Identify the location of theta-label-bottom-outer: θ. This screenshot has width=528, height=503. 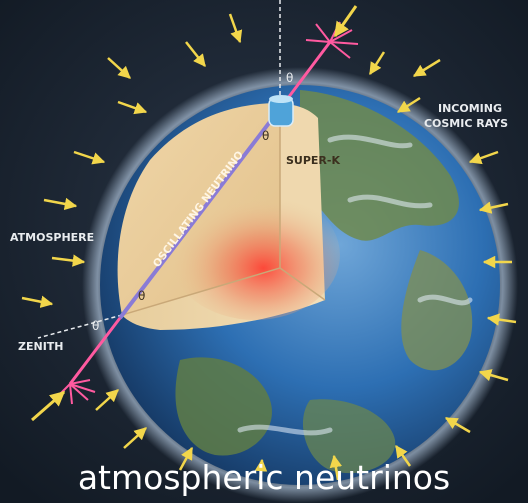
(95, 326).